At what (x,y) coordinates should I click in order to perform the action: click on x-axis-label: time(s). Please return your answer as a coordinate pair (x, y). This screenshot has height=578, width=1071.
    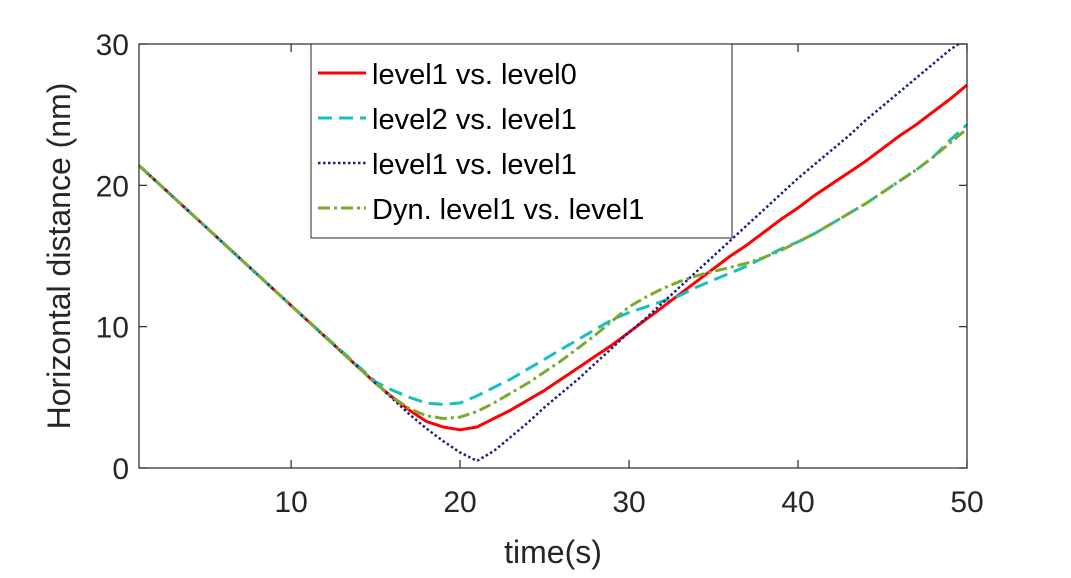
    Looking at the image, I should click on (553, 552).